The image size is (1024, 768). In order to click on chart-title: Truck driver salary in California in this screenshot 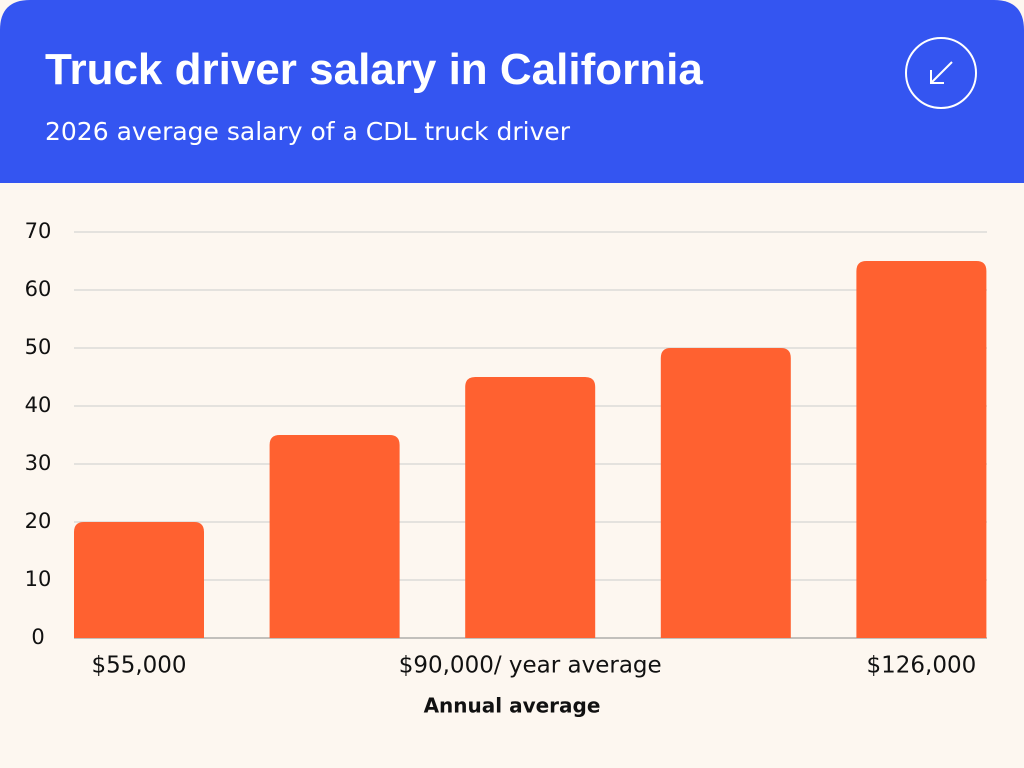, I will do `click(374, 69)`.